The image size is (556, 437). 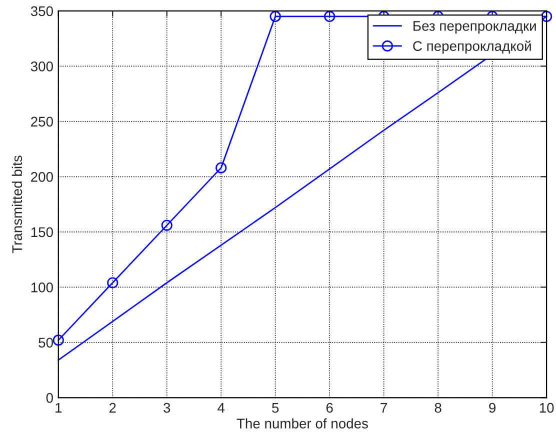 I want to click on x-tick-label: 2, so click(x=112, y=407).